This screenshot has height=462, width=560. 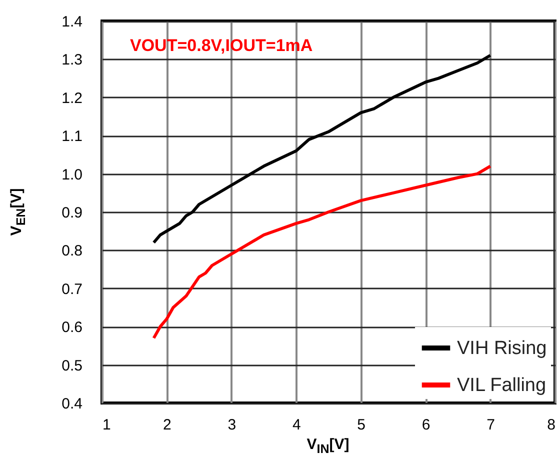 I want to click on legend-label: VIH Rising, so click(x=502, y=348).